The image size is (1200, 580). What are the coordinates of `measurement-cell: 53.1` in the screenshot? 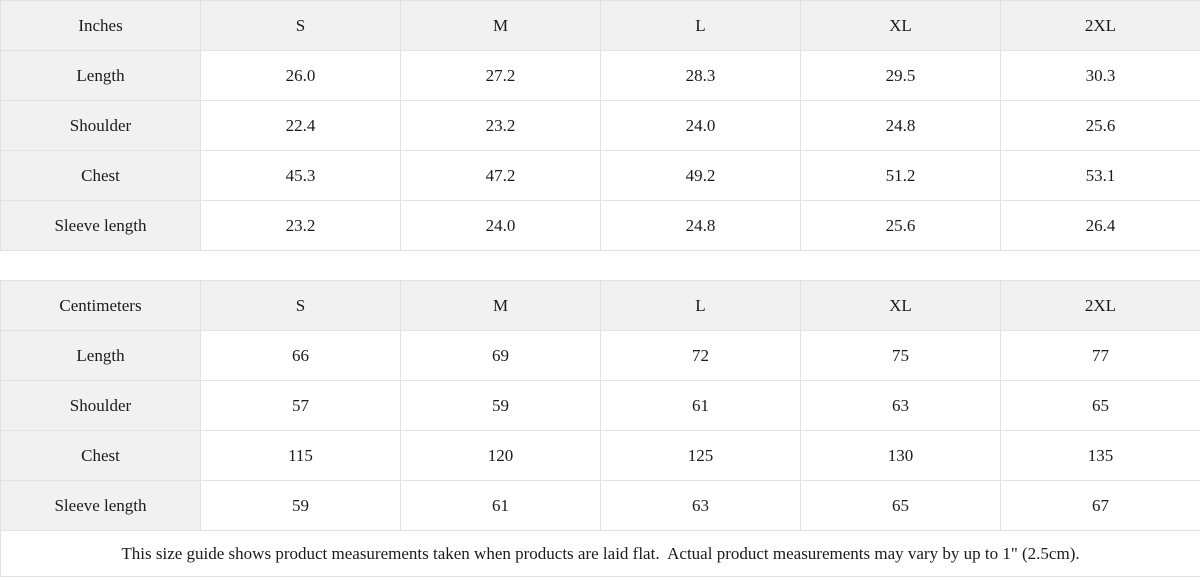 It's located at (1100, 175).